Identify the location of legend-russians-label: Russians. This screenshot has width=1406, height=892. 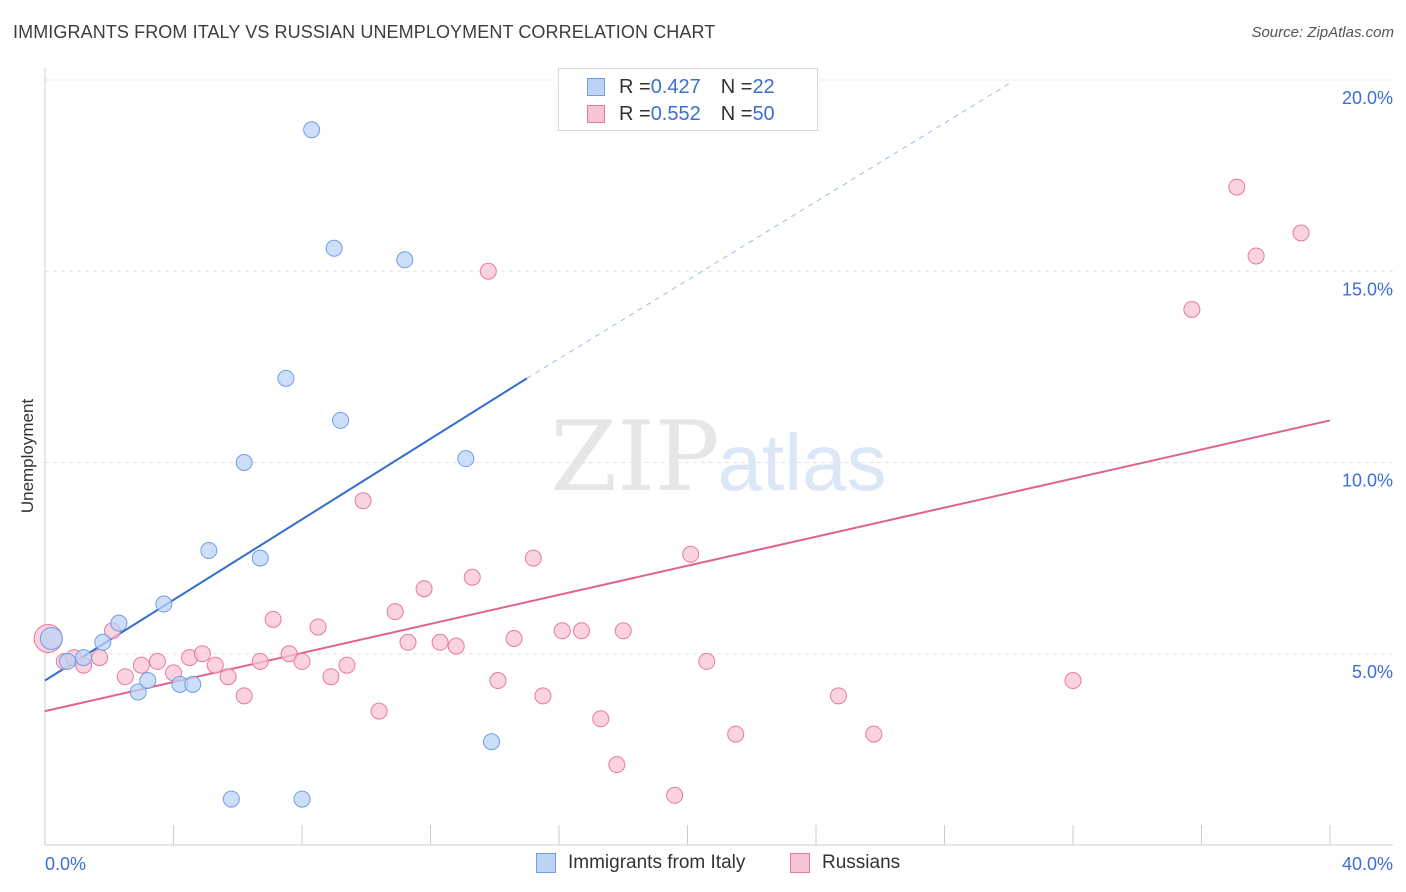
(861, 862).